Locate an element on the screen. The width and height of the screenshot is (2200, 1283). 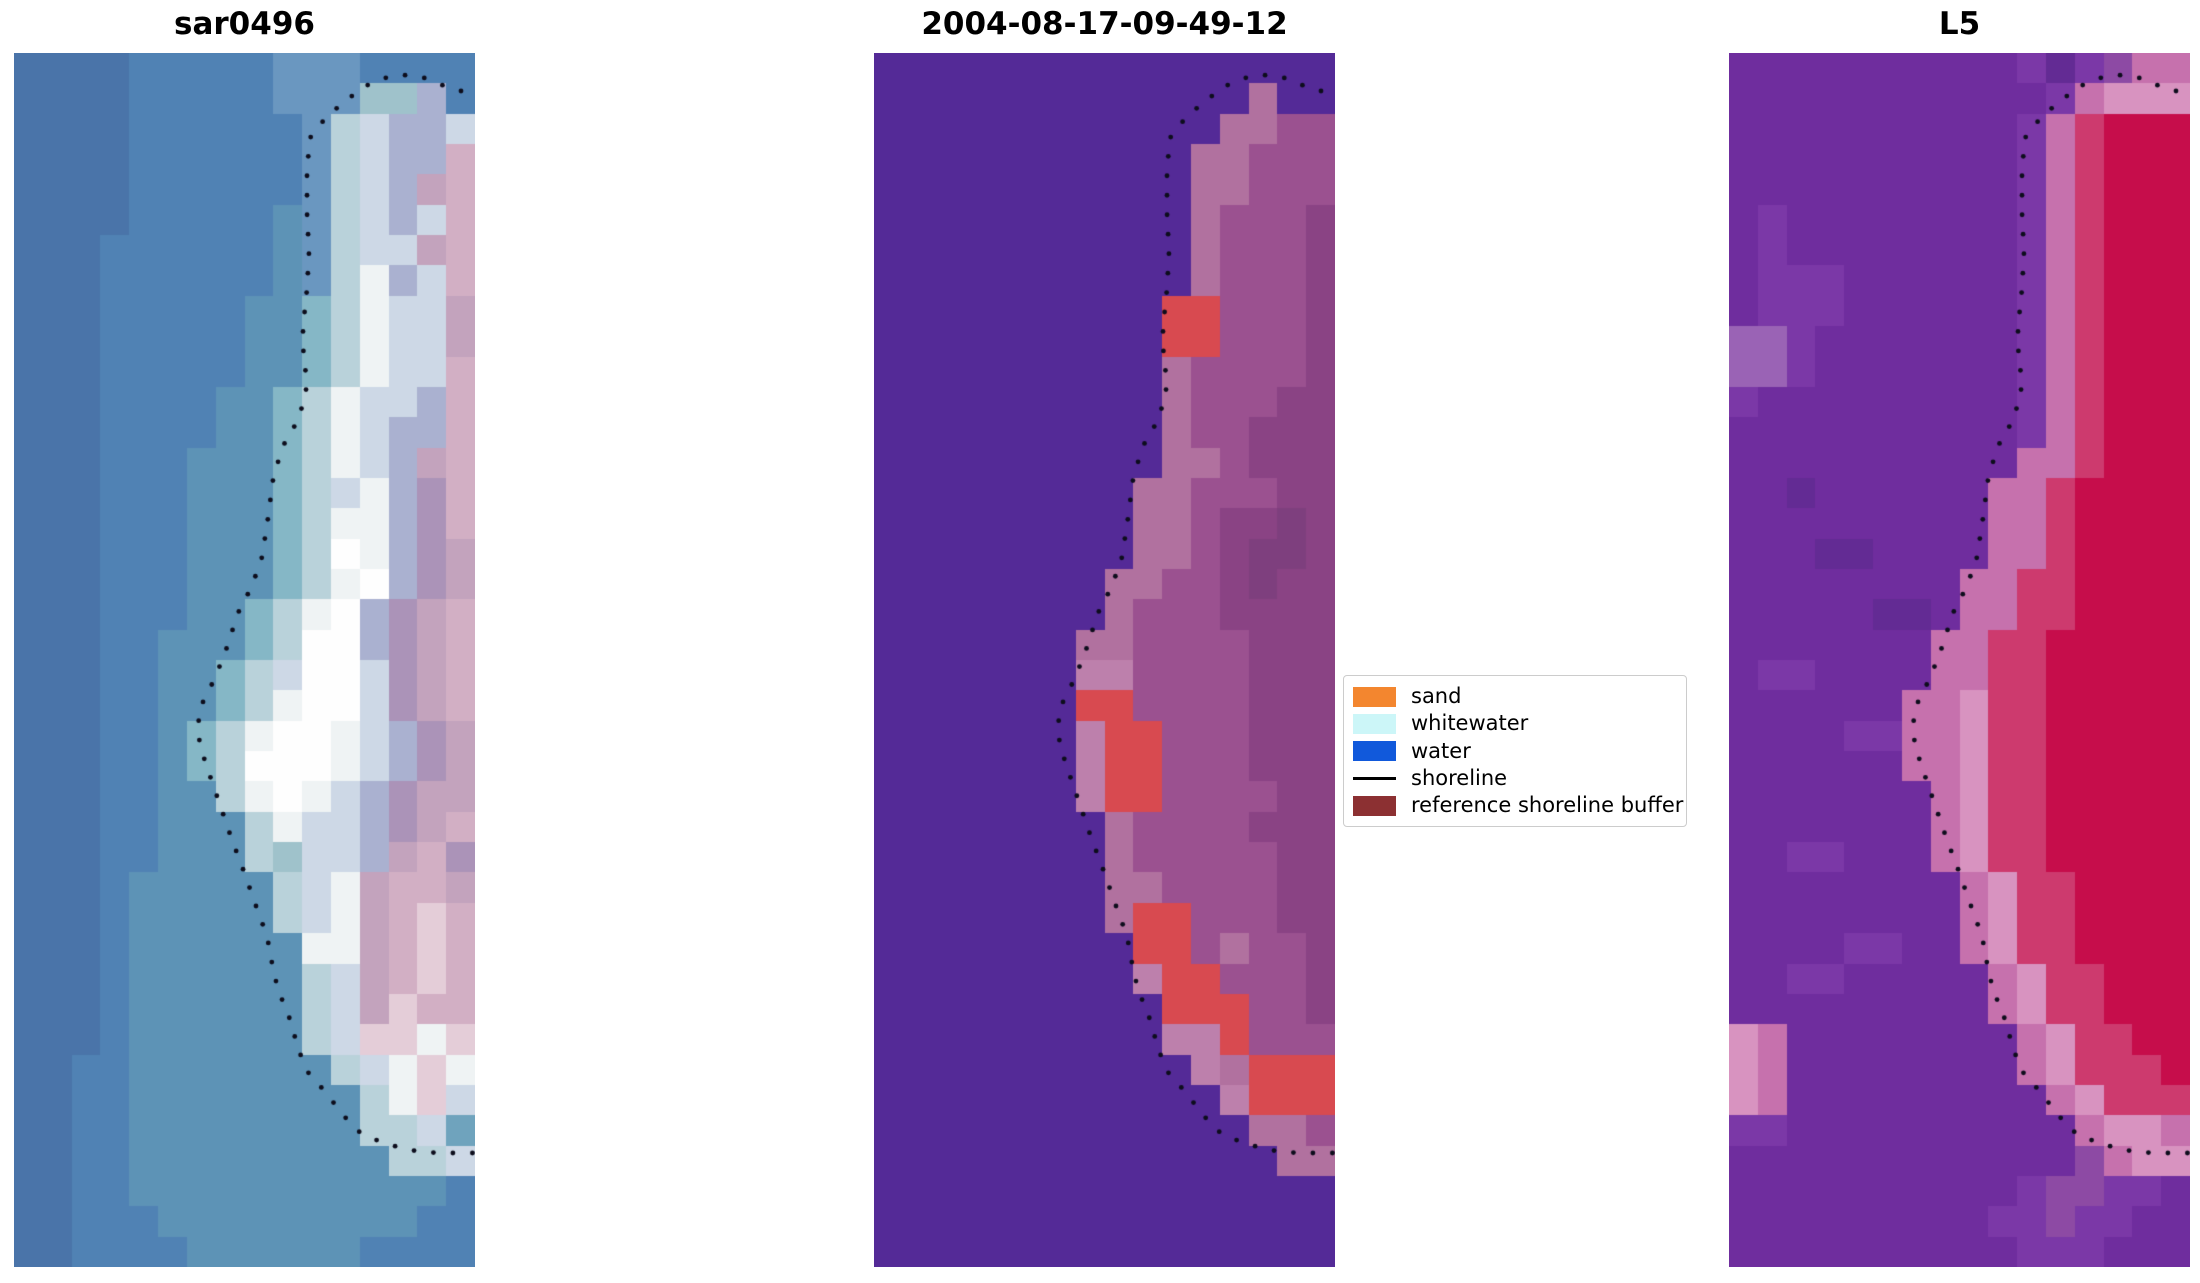
legend-entry: water is located at coordinates (1514, 751).